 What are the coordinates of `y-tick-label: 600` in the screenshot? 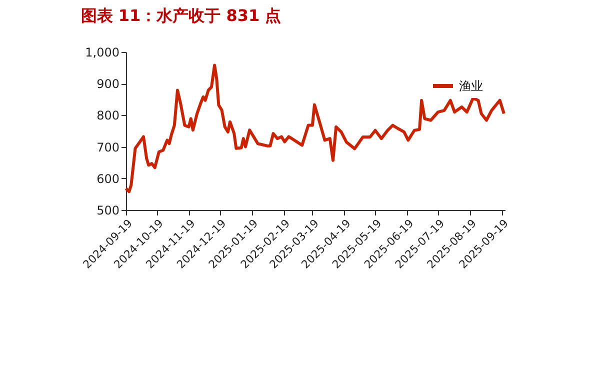 It's located at (108, 179).